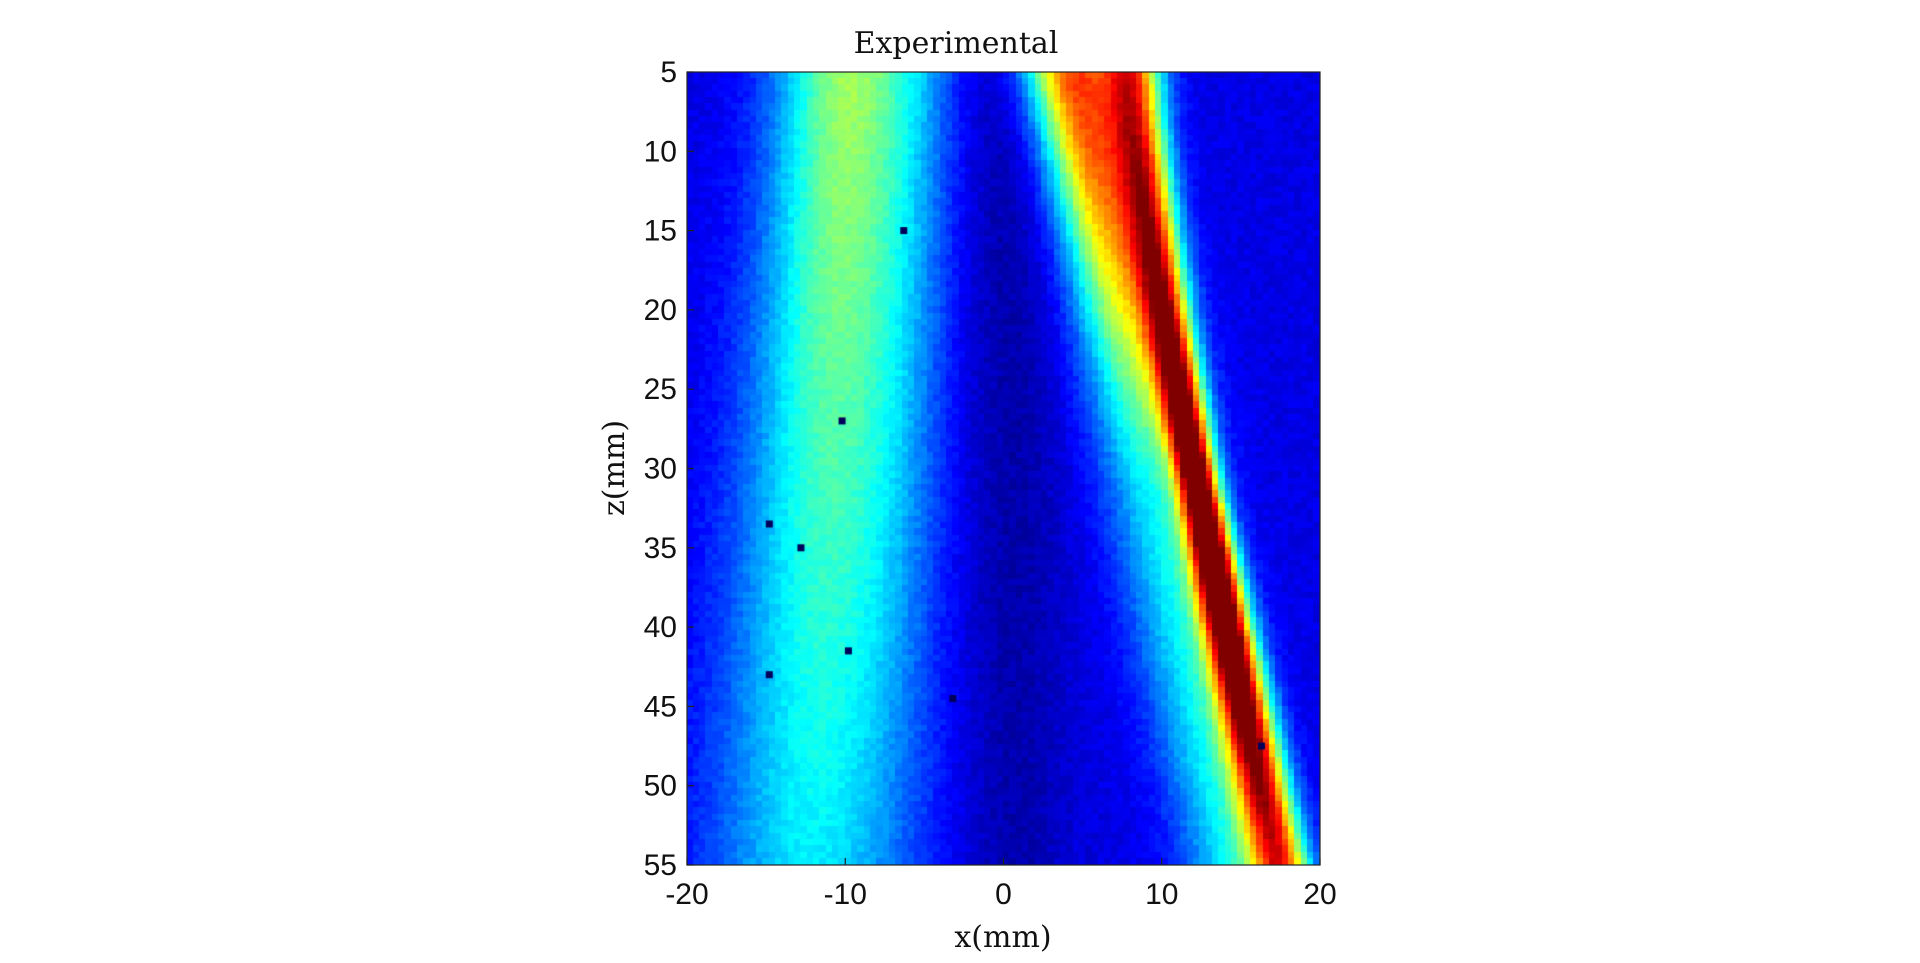  What do you see at coordinates (1002, 937) in the screenshot?
I see `x-axis-label: x(mm)` at bounding box center [1002, 937].